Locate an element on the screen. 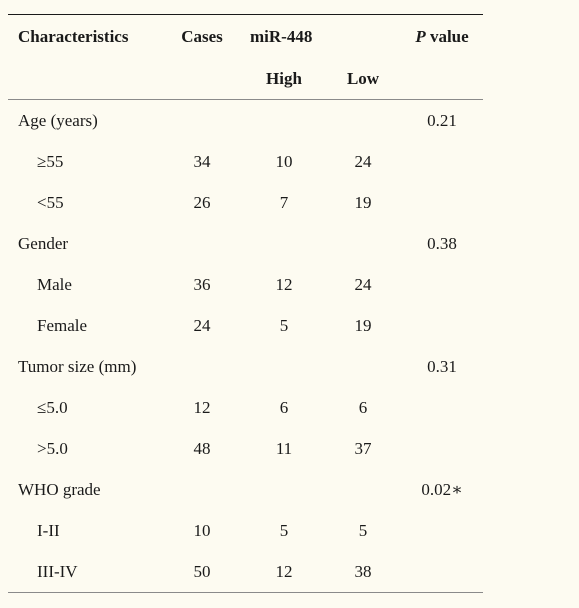  header-p-value: P value is located at coordinates (442, 37).